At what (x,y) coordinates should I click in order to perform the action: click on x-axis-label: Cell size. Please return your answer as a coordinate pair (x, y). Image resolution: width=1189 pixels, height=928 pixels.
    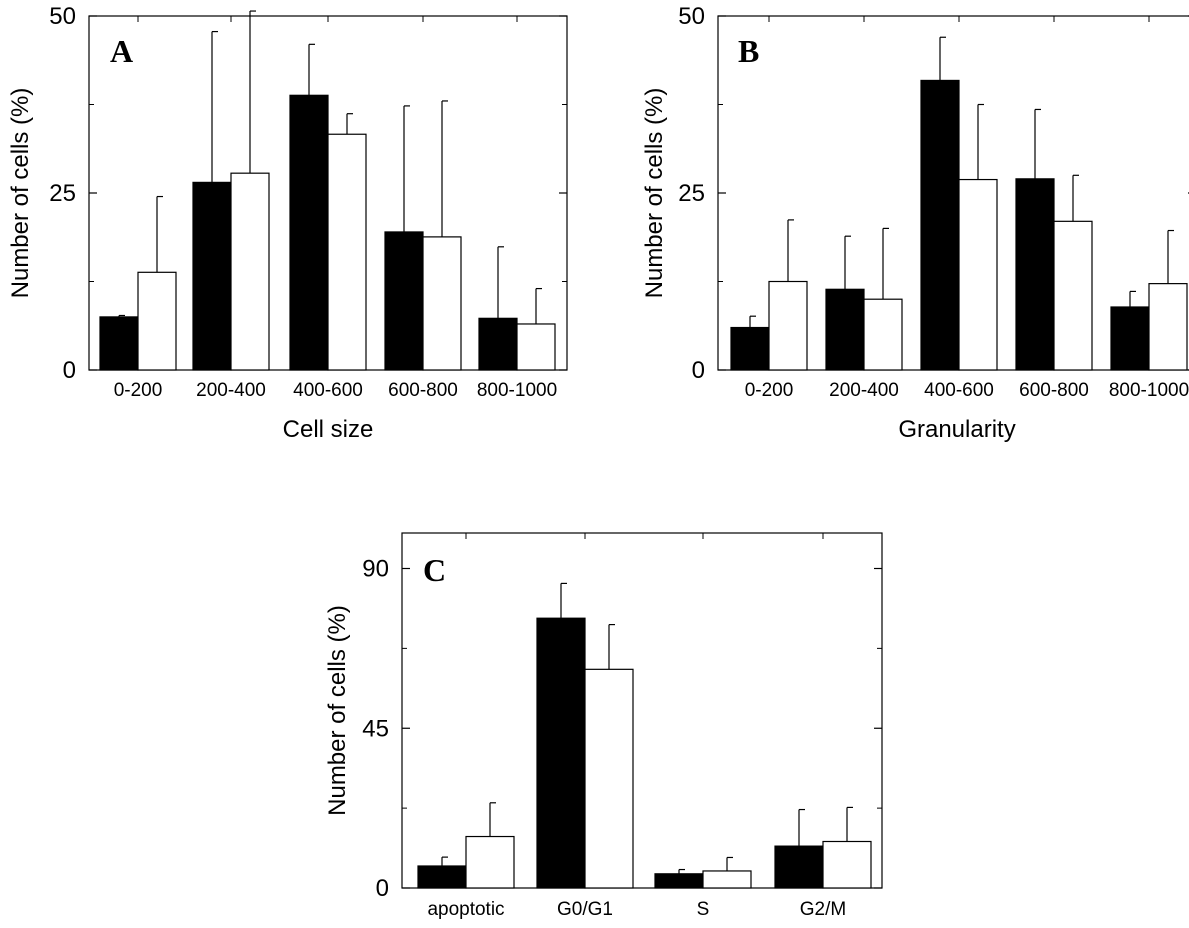
    Looking at the image, I should click on (328, 429).